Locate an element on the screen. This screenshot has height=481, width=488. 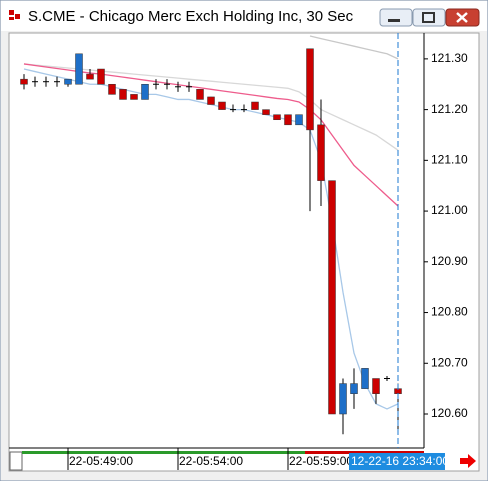
y-tick-label: 121.30 is located at coordinates (449, 58).